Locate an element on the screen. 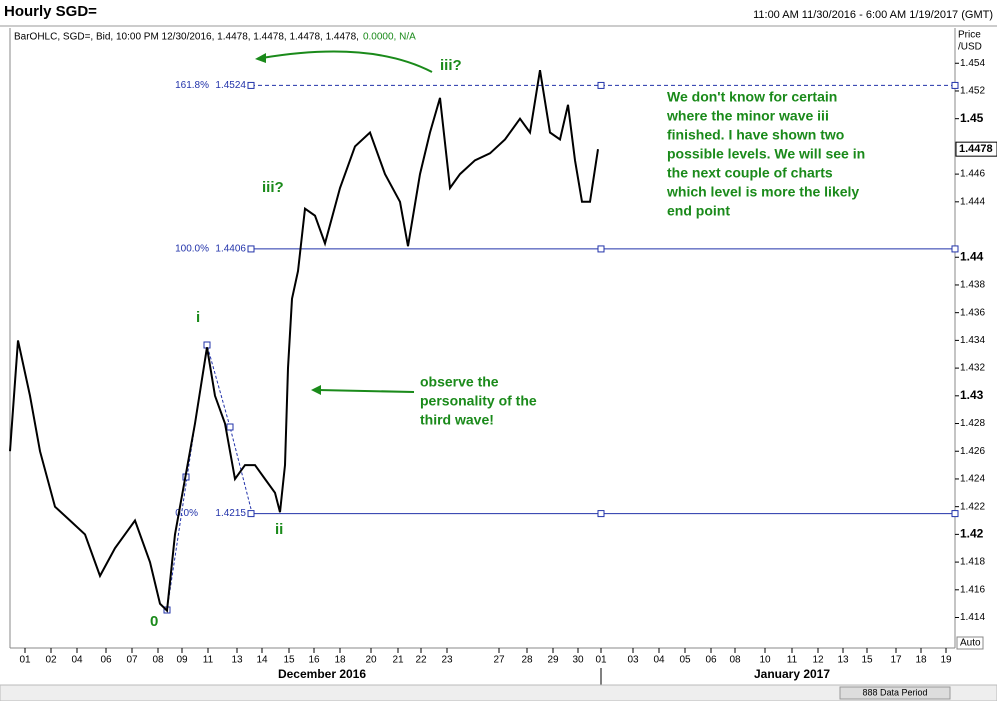 Image resolution: width=997 pixels, height=706 pixels. y-tick-label: 1.418 is located at coordinates (972, 562).